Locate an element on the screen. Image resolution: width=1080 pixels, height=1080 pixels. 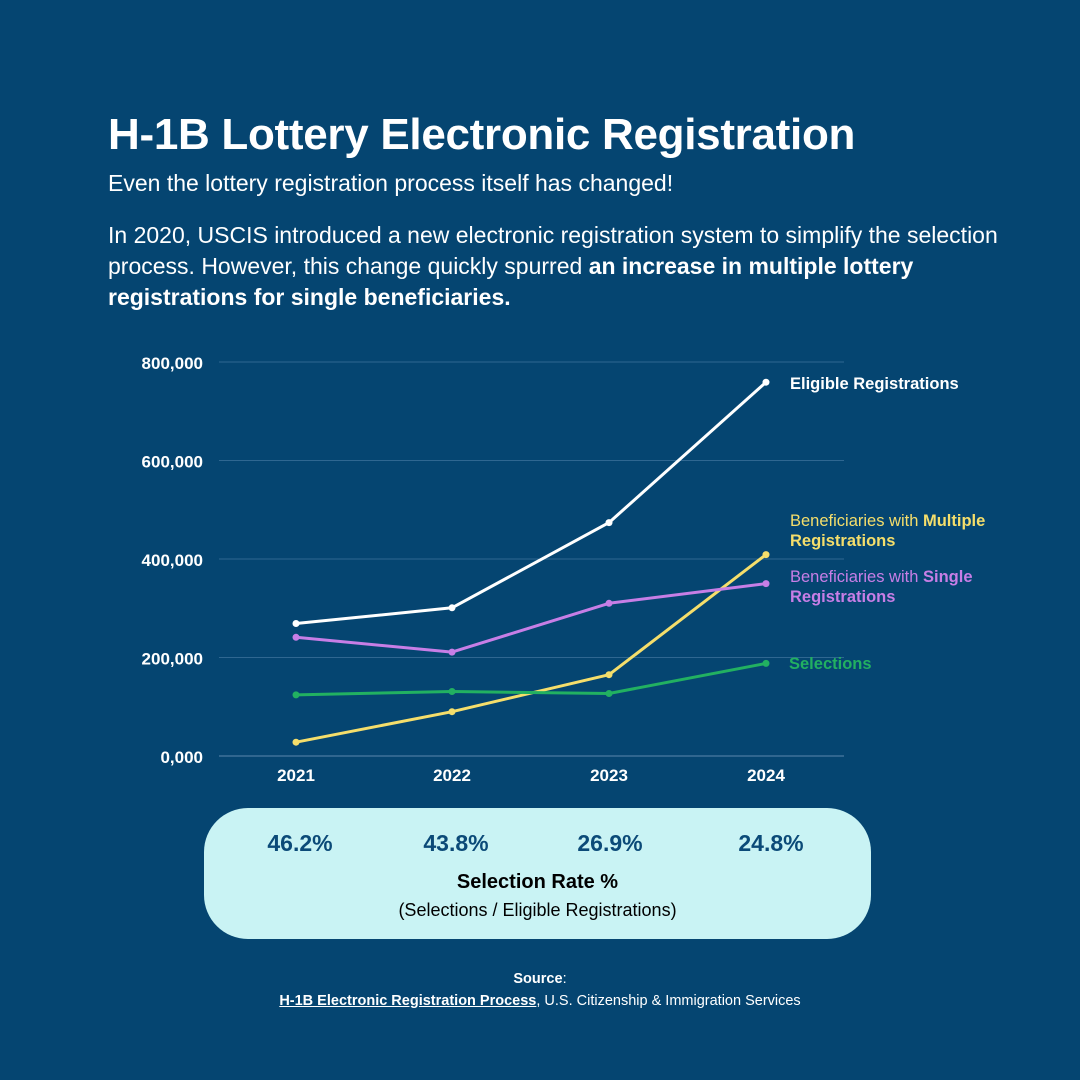
x-tick-label: 2021 is located at coordinates (296, 775).